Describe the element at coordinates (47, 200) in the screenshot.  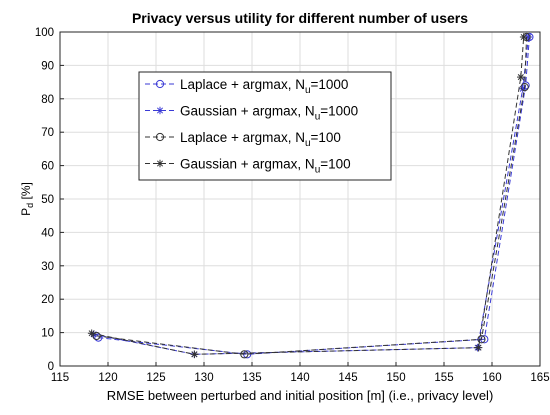
I see `y-tick-label: 50` at that location.